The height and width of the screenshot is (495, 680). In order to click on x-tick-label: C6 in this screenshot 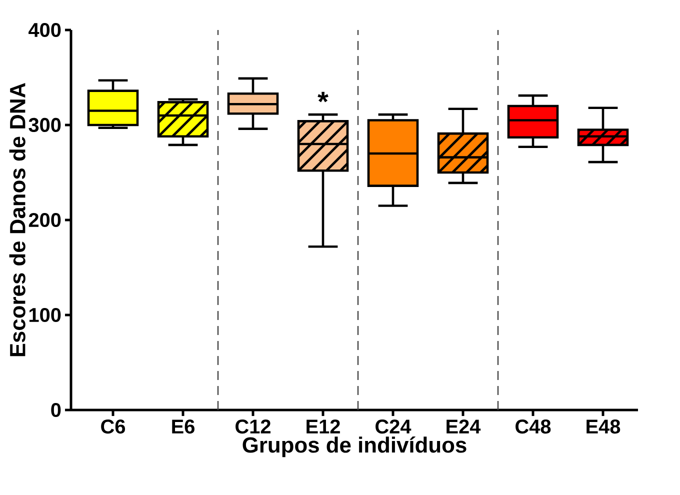, I will do `click(113, 427)`.